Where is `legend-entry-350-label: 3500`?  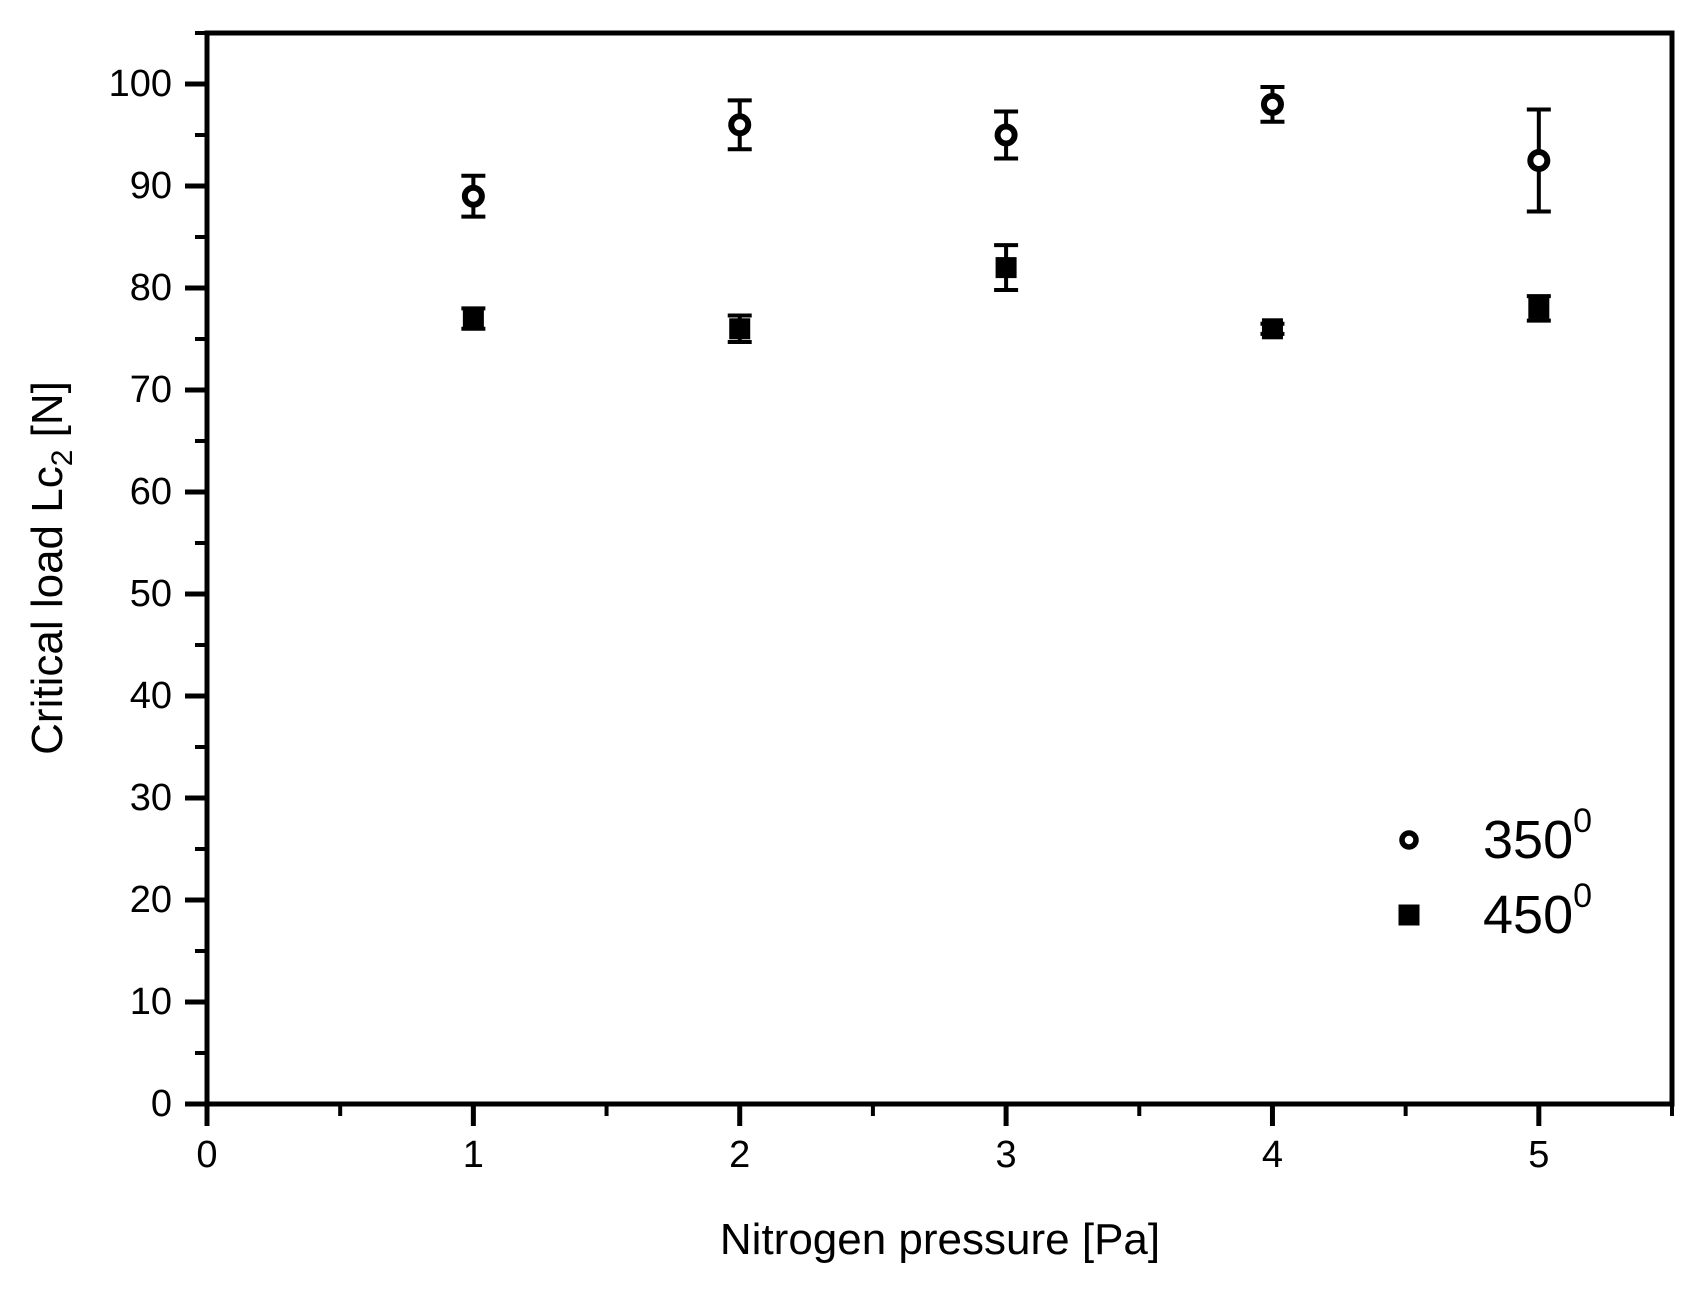 legend-entry-350-label: 3500 is located at coordinates (1537, 836).